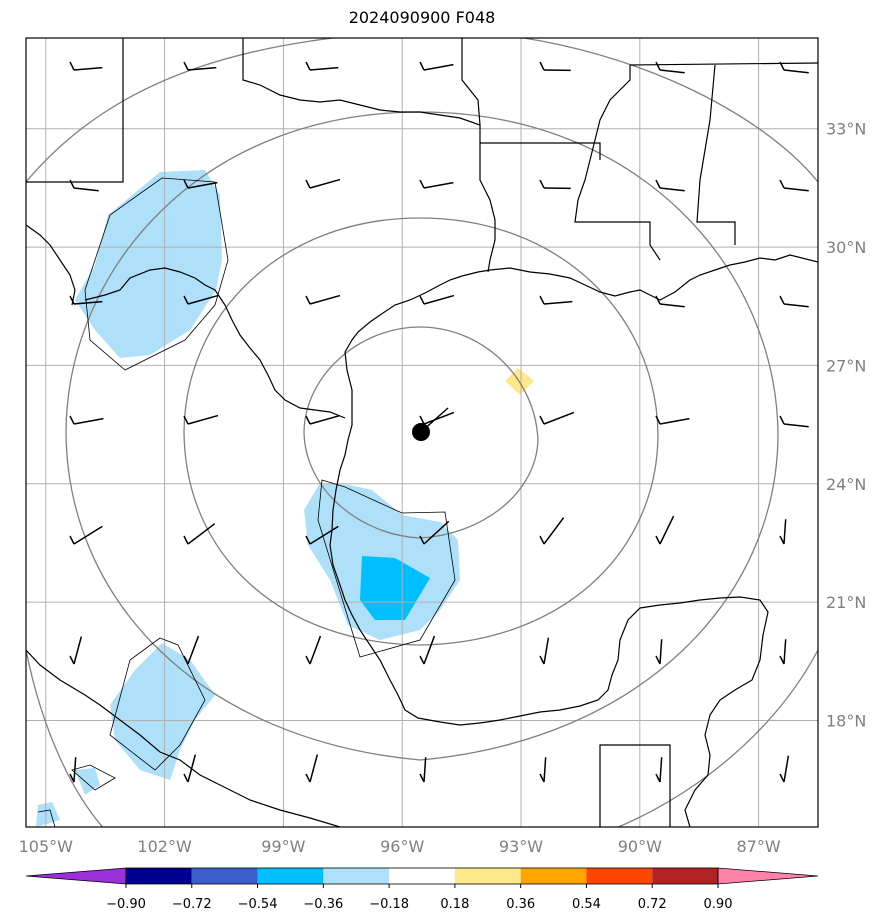  I want to click on lat-tick-label: 24°N, so click(846, 484).